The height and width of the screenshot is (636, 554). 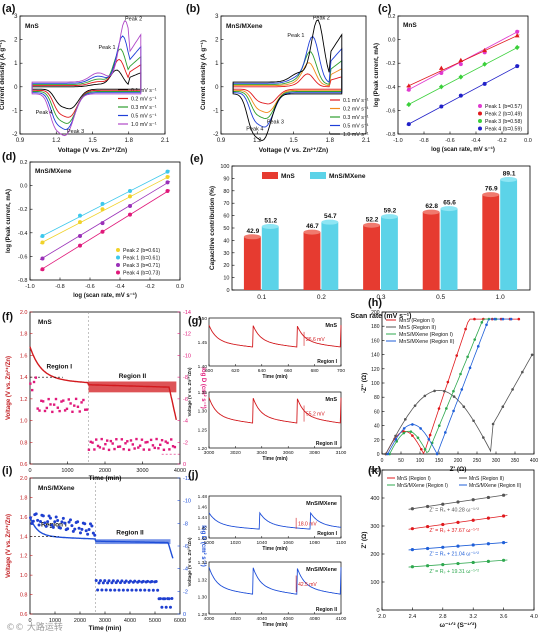 I want to click on panel-label: (f), so click(x=7, y=317).